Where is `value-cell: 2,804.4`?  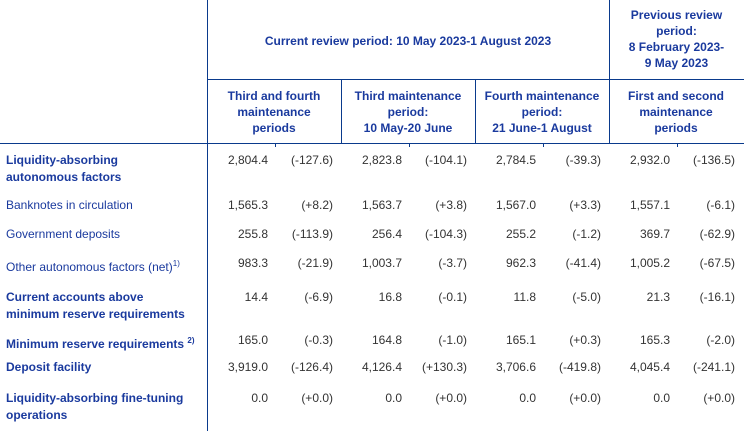 value-cell: 2,804.4 is located at coordinates (247, 160).